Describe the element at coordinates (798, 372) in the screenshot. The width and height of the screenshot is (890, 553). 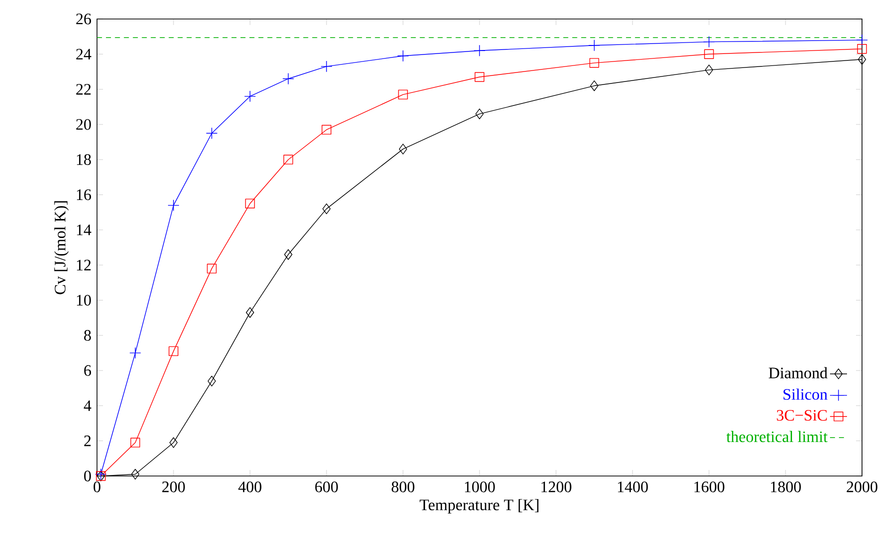
I see `legend-label: Diamond` at that location.